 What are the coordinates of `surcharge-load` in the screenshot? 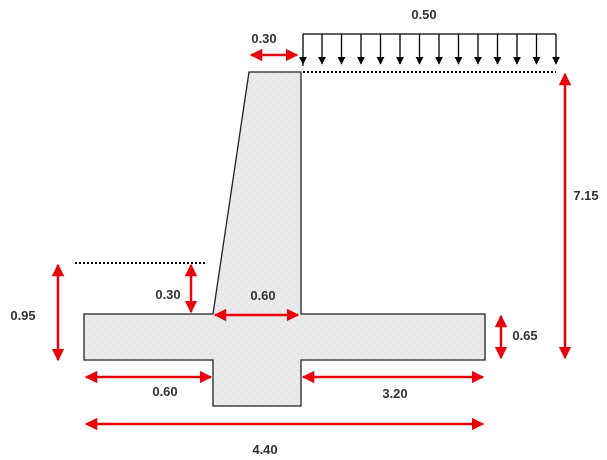 It's located at (429, 53).